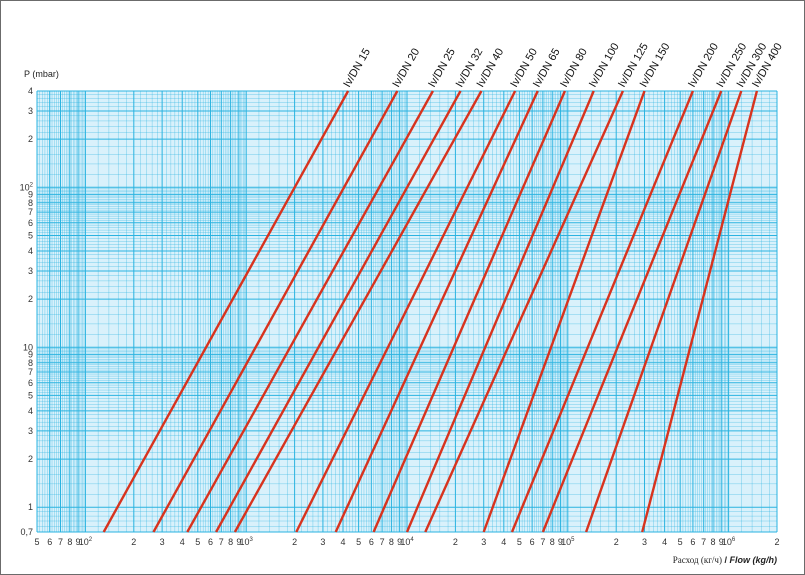 This screenshot has width=805, height=575. Describe the element at coordinates (247, 542) in the screenshot. I see `x-tick-label: 103` at that location.